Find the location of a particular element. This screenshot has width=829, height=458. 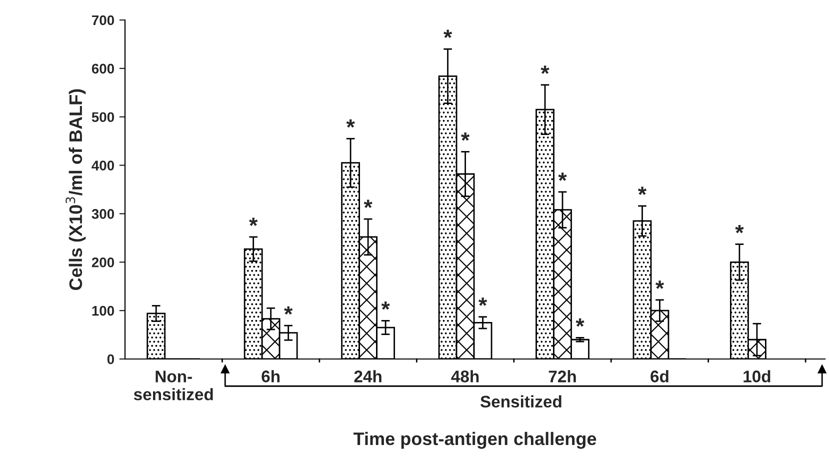

text: Sensitized is located at coordinates (521, 401).